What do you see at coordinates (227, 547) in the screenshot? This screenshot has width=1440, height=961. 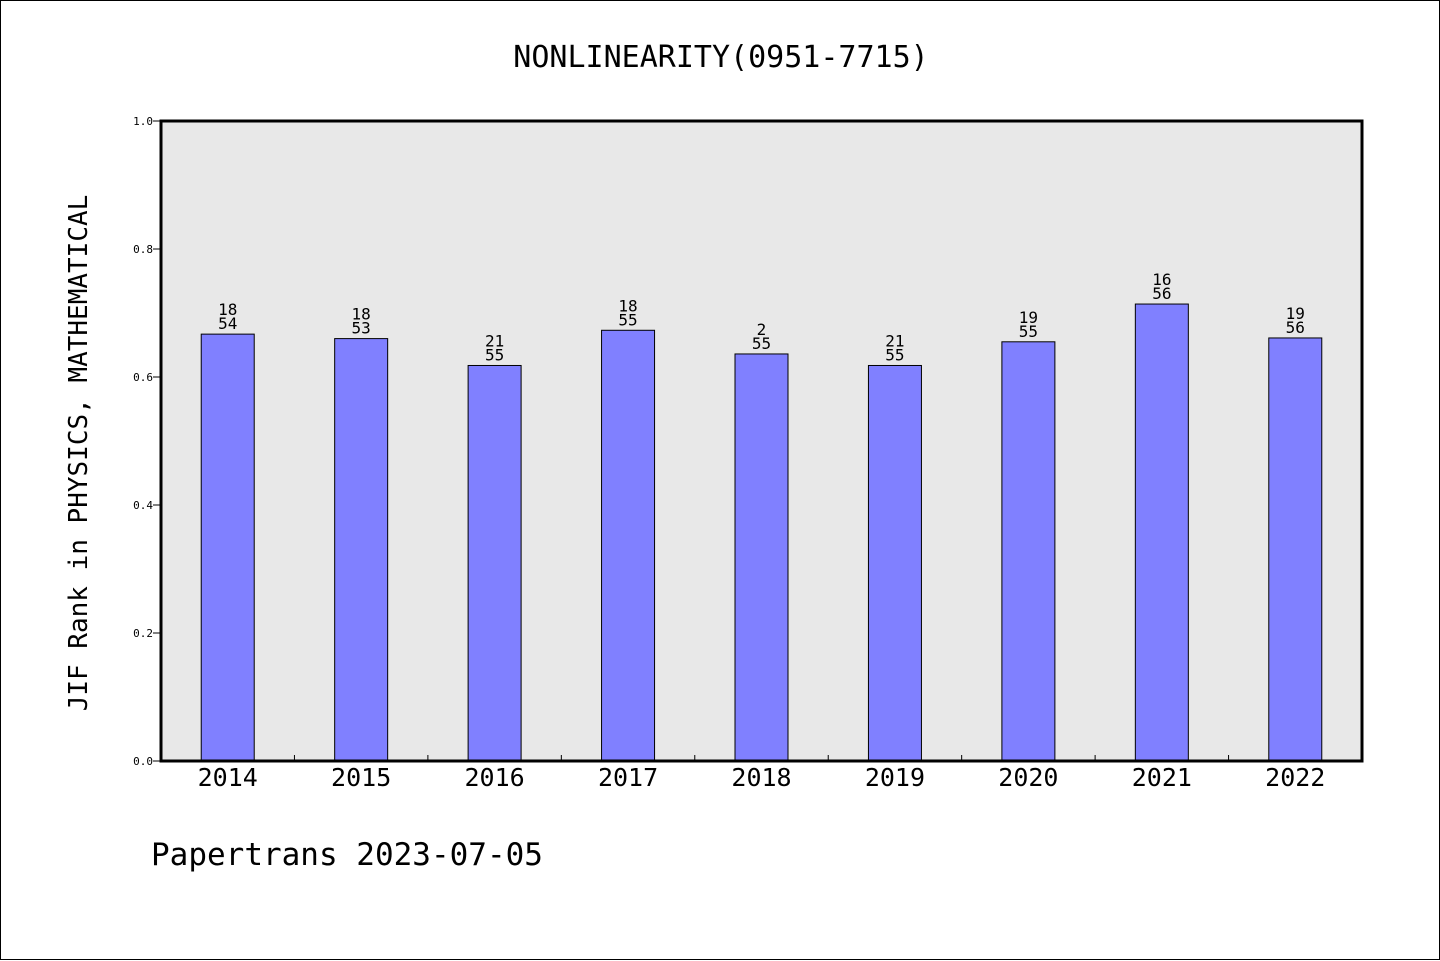 I see `bar-2014` at bounding box center [227, 547].